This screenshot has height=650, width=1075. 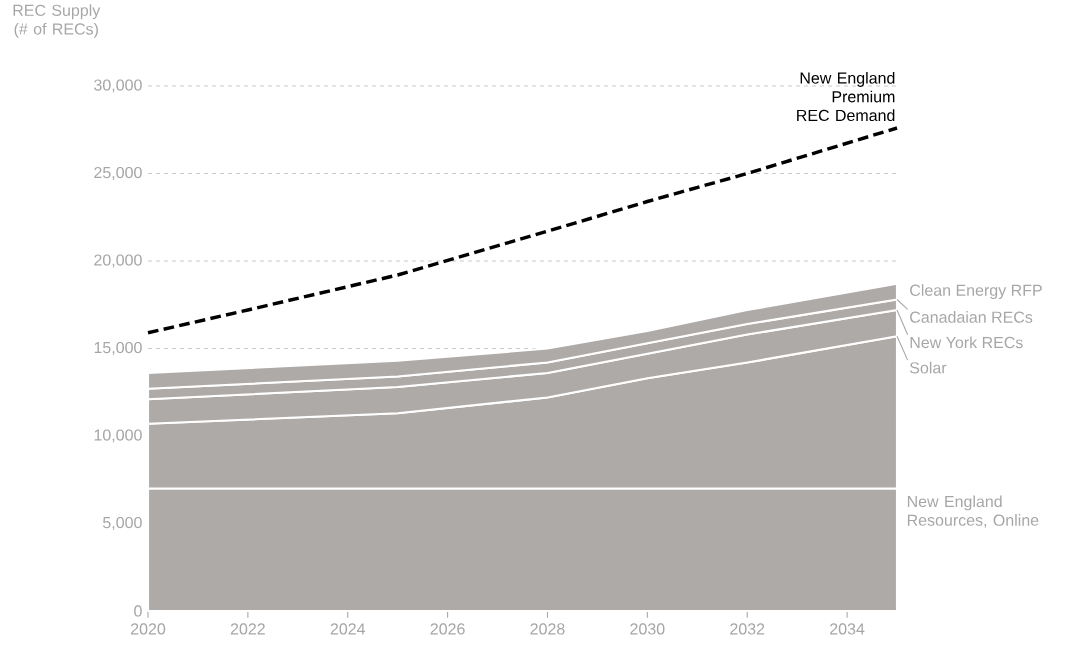 I want to click on x-tick-label: 2026, so click(x=447, y=629).